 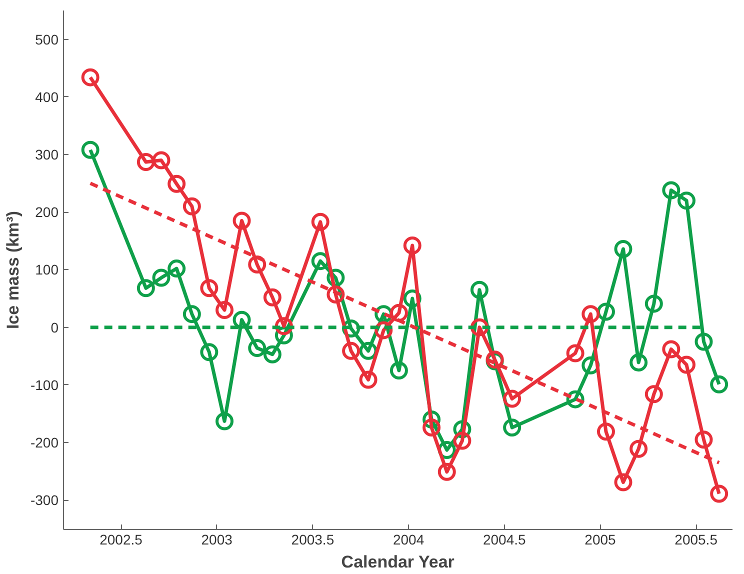 What do you see at coordinates (44, 384) in the screenshot?
I see `y-tick-label: -100` at bounding box center [44, 384].